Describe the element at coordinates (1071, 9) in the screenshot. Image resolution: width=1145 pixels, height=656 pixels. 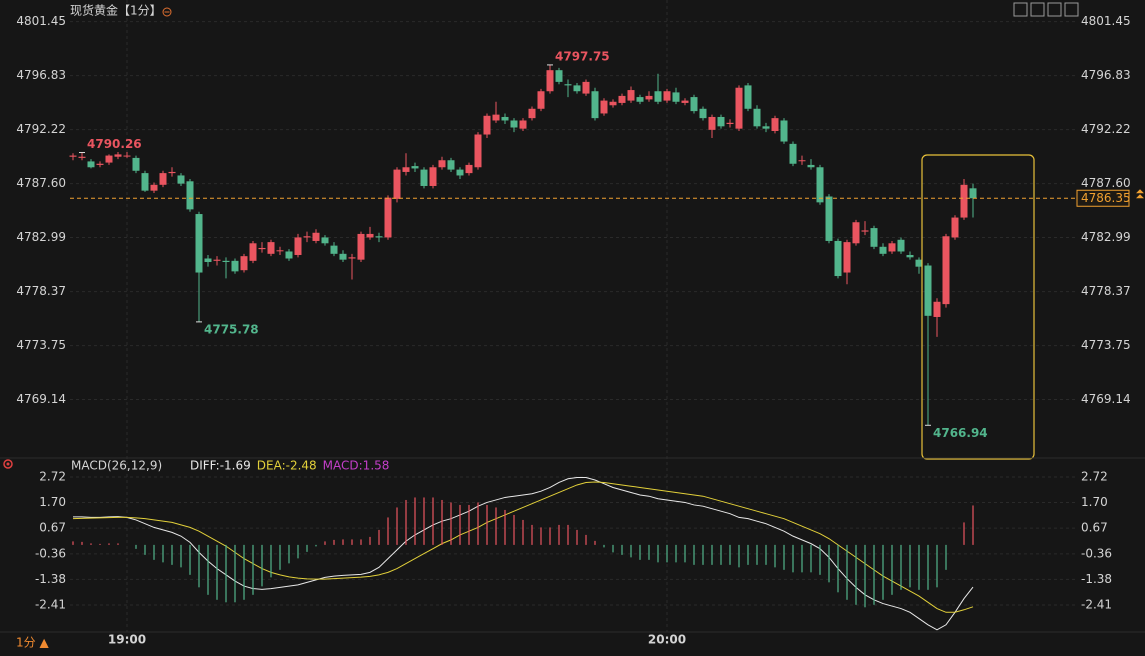
I see `tool-draw` at that location.